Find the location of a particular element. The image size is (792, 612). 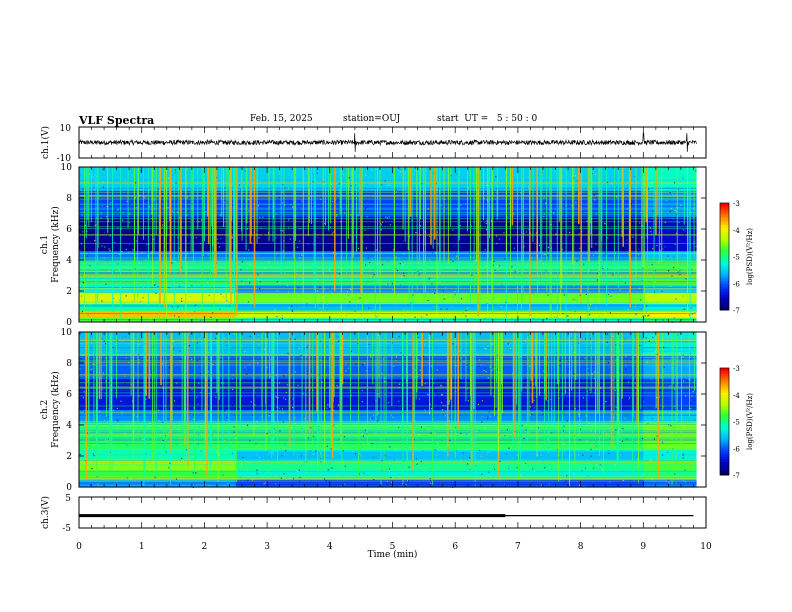

ch1-waveform-trace is located at coordinates (387, 142).